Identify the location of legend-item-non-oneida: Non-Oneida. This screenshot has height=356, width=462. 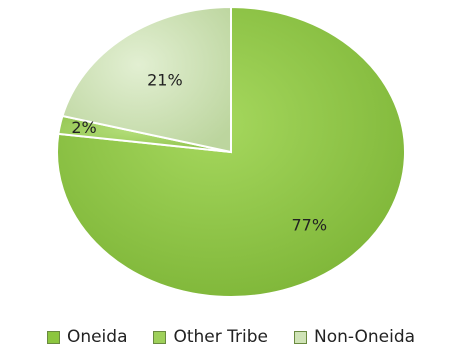
(354, 337).